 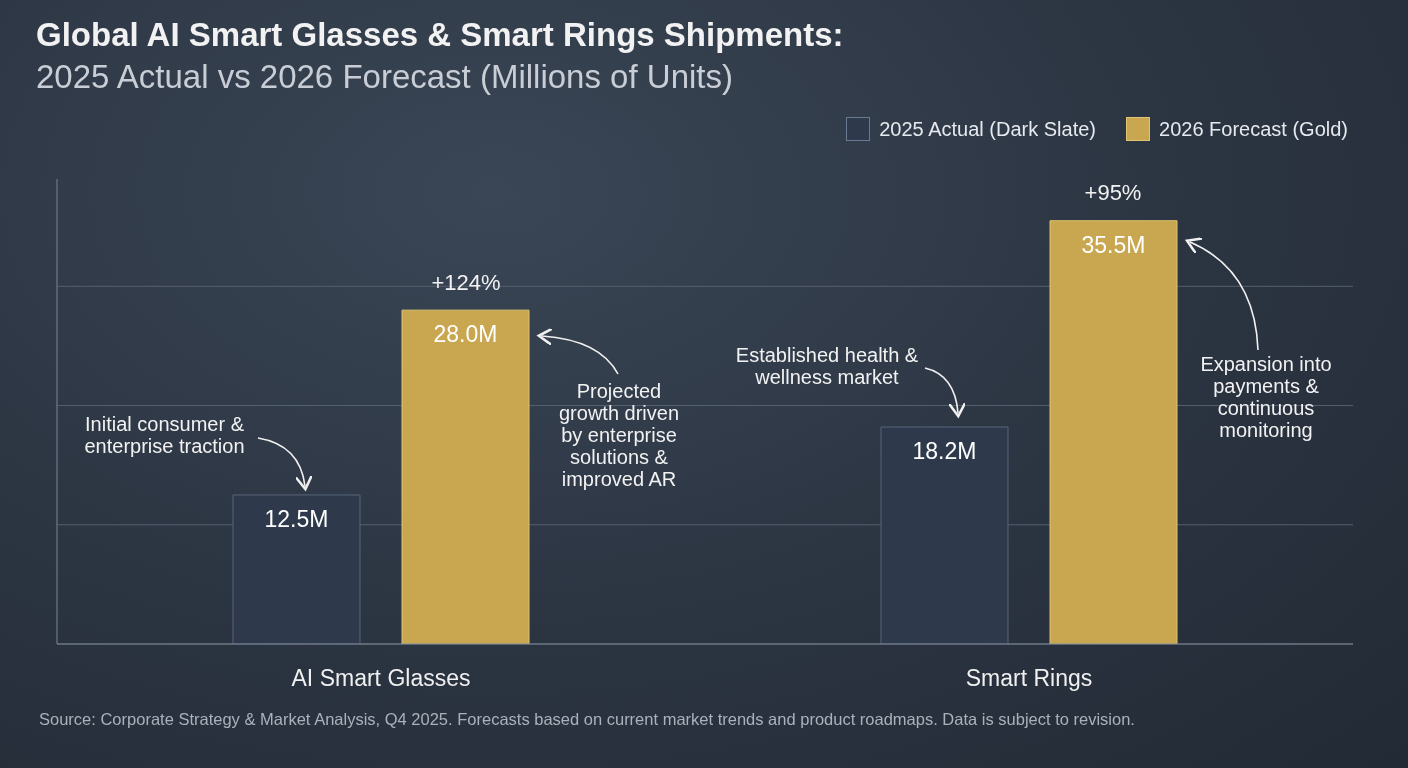 I want to click on annotation: Established health & wellness market, so click(x=827, y=366).